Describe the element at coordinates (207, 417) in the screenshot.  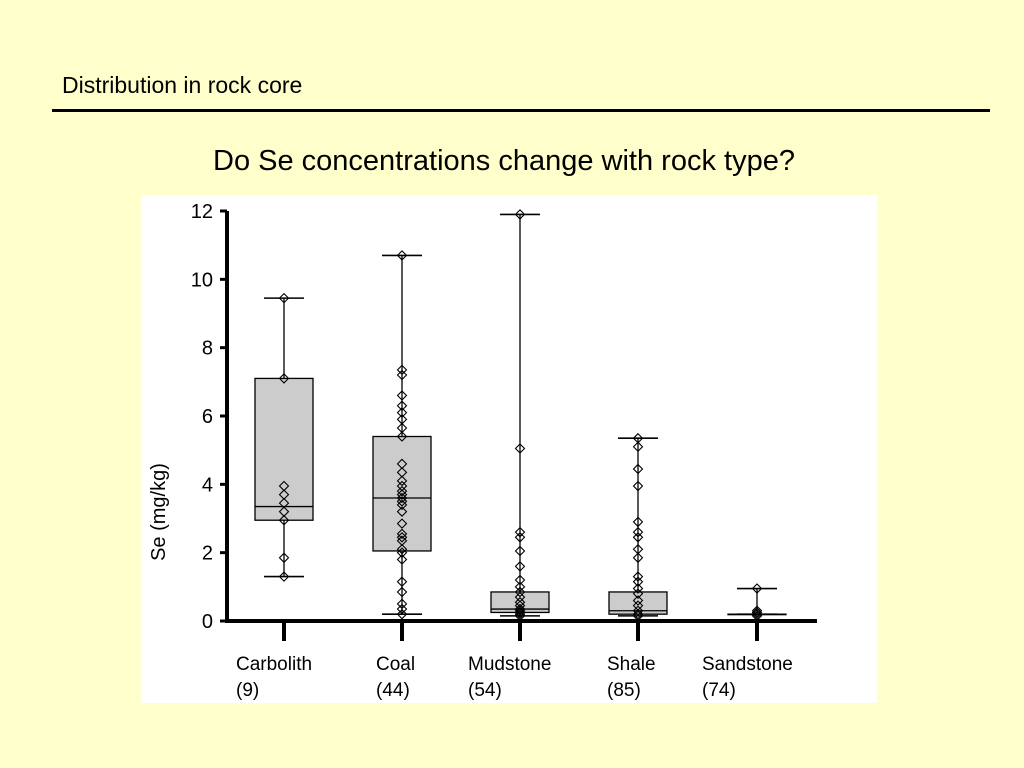
I see `y-tick-label: 6` at that location.